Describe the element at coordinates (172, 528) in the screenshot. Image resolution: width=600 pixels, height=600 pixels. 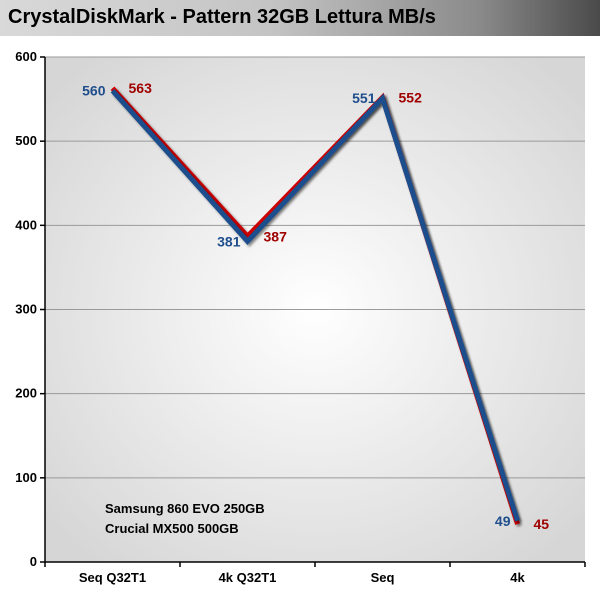
I see `legend-label: Crucial MX500 500GB` at that location.